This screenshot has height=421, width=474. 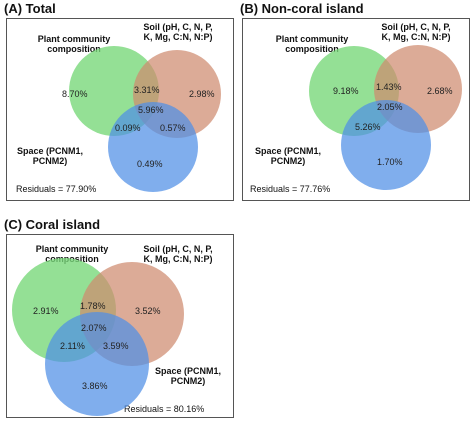 I want to click on panel-c-space-label: Space (PCNM1, PCNM2), so click(x=188, y=376).